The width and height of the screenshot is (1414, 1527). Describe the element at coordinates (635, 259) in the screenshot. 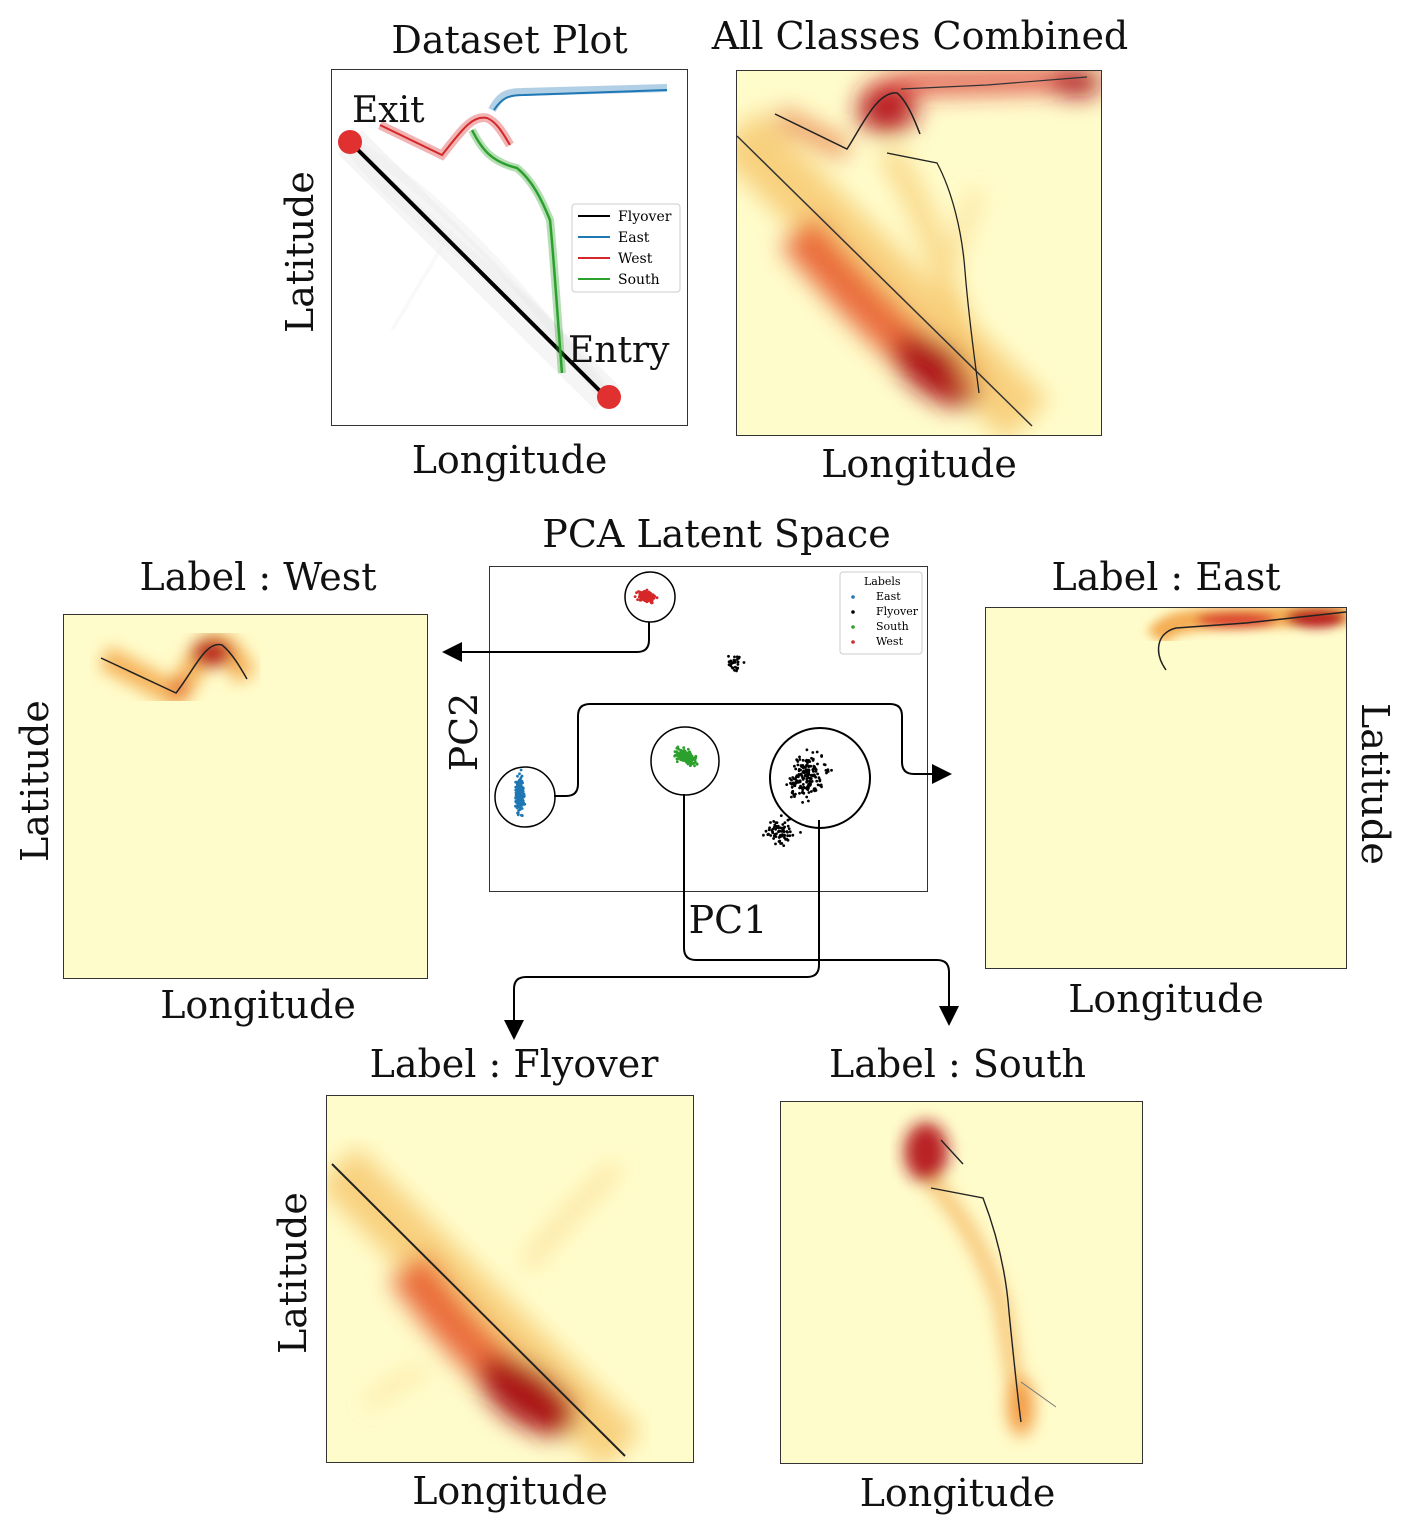

I see `legend-west: West` at that location.